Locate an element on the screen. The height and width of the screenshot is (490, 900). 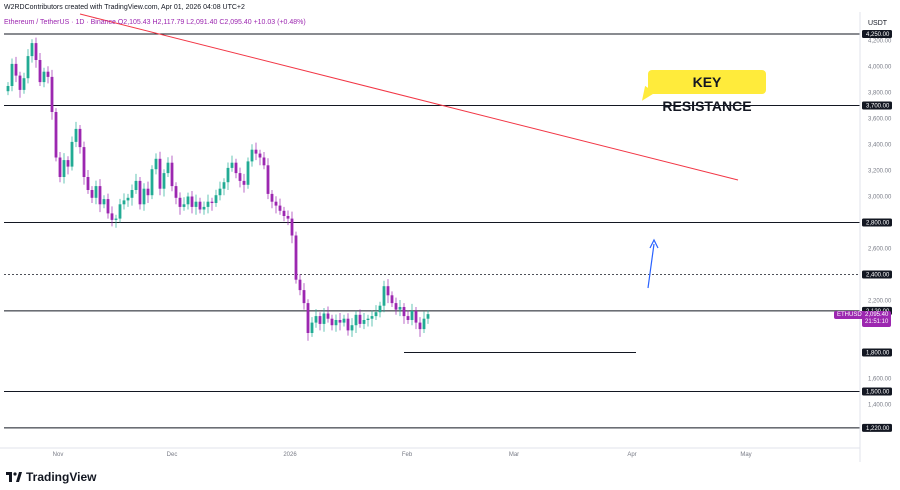
projection-arrow is located at coordinates (653, 263).